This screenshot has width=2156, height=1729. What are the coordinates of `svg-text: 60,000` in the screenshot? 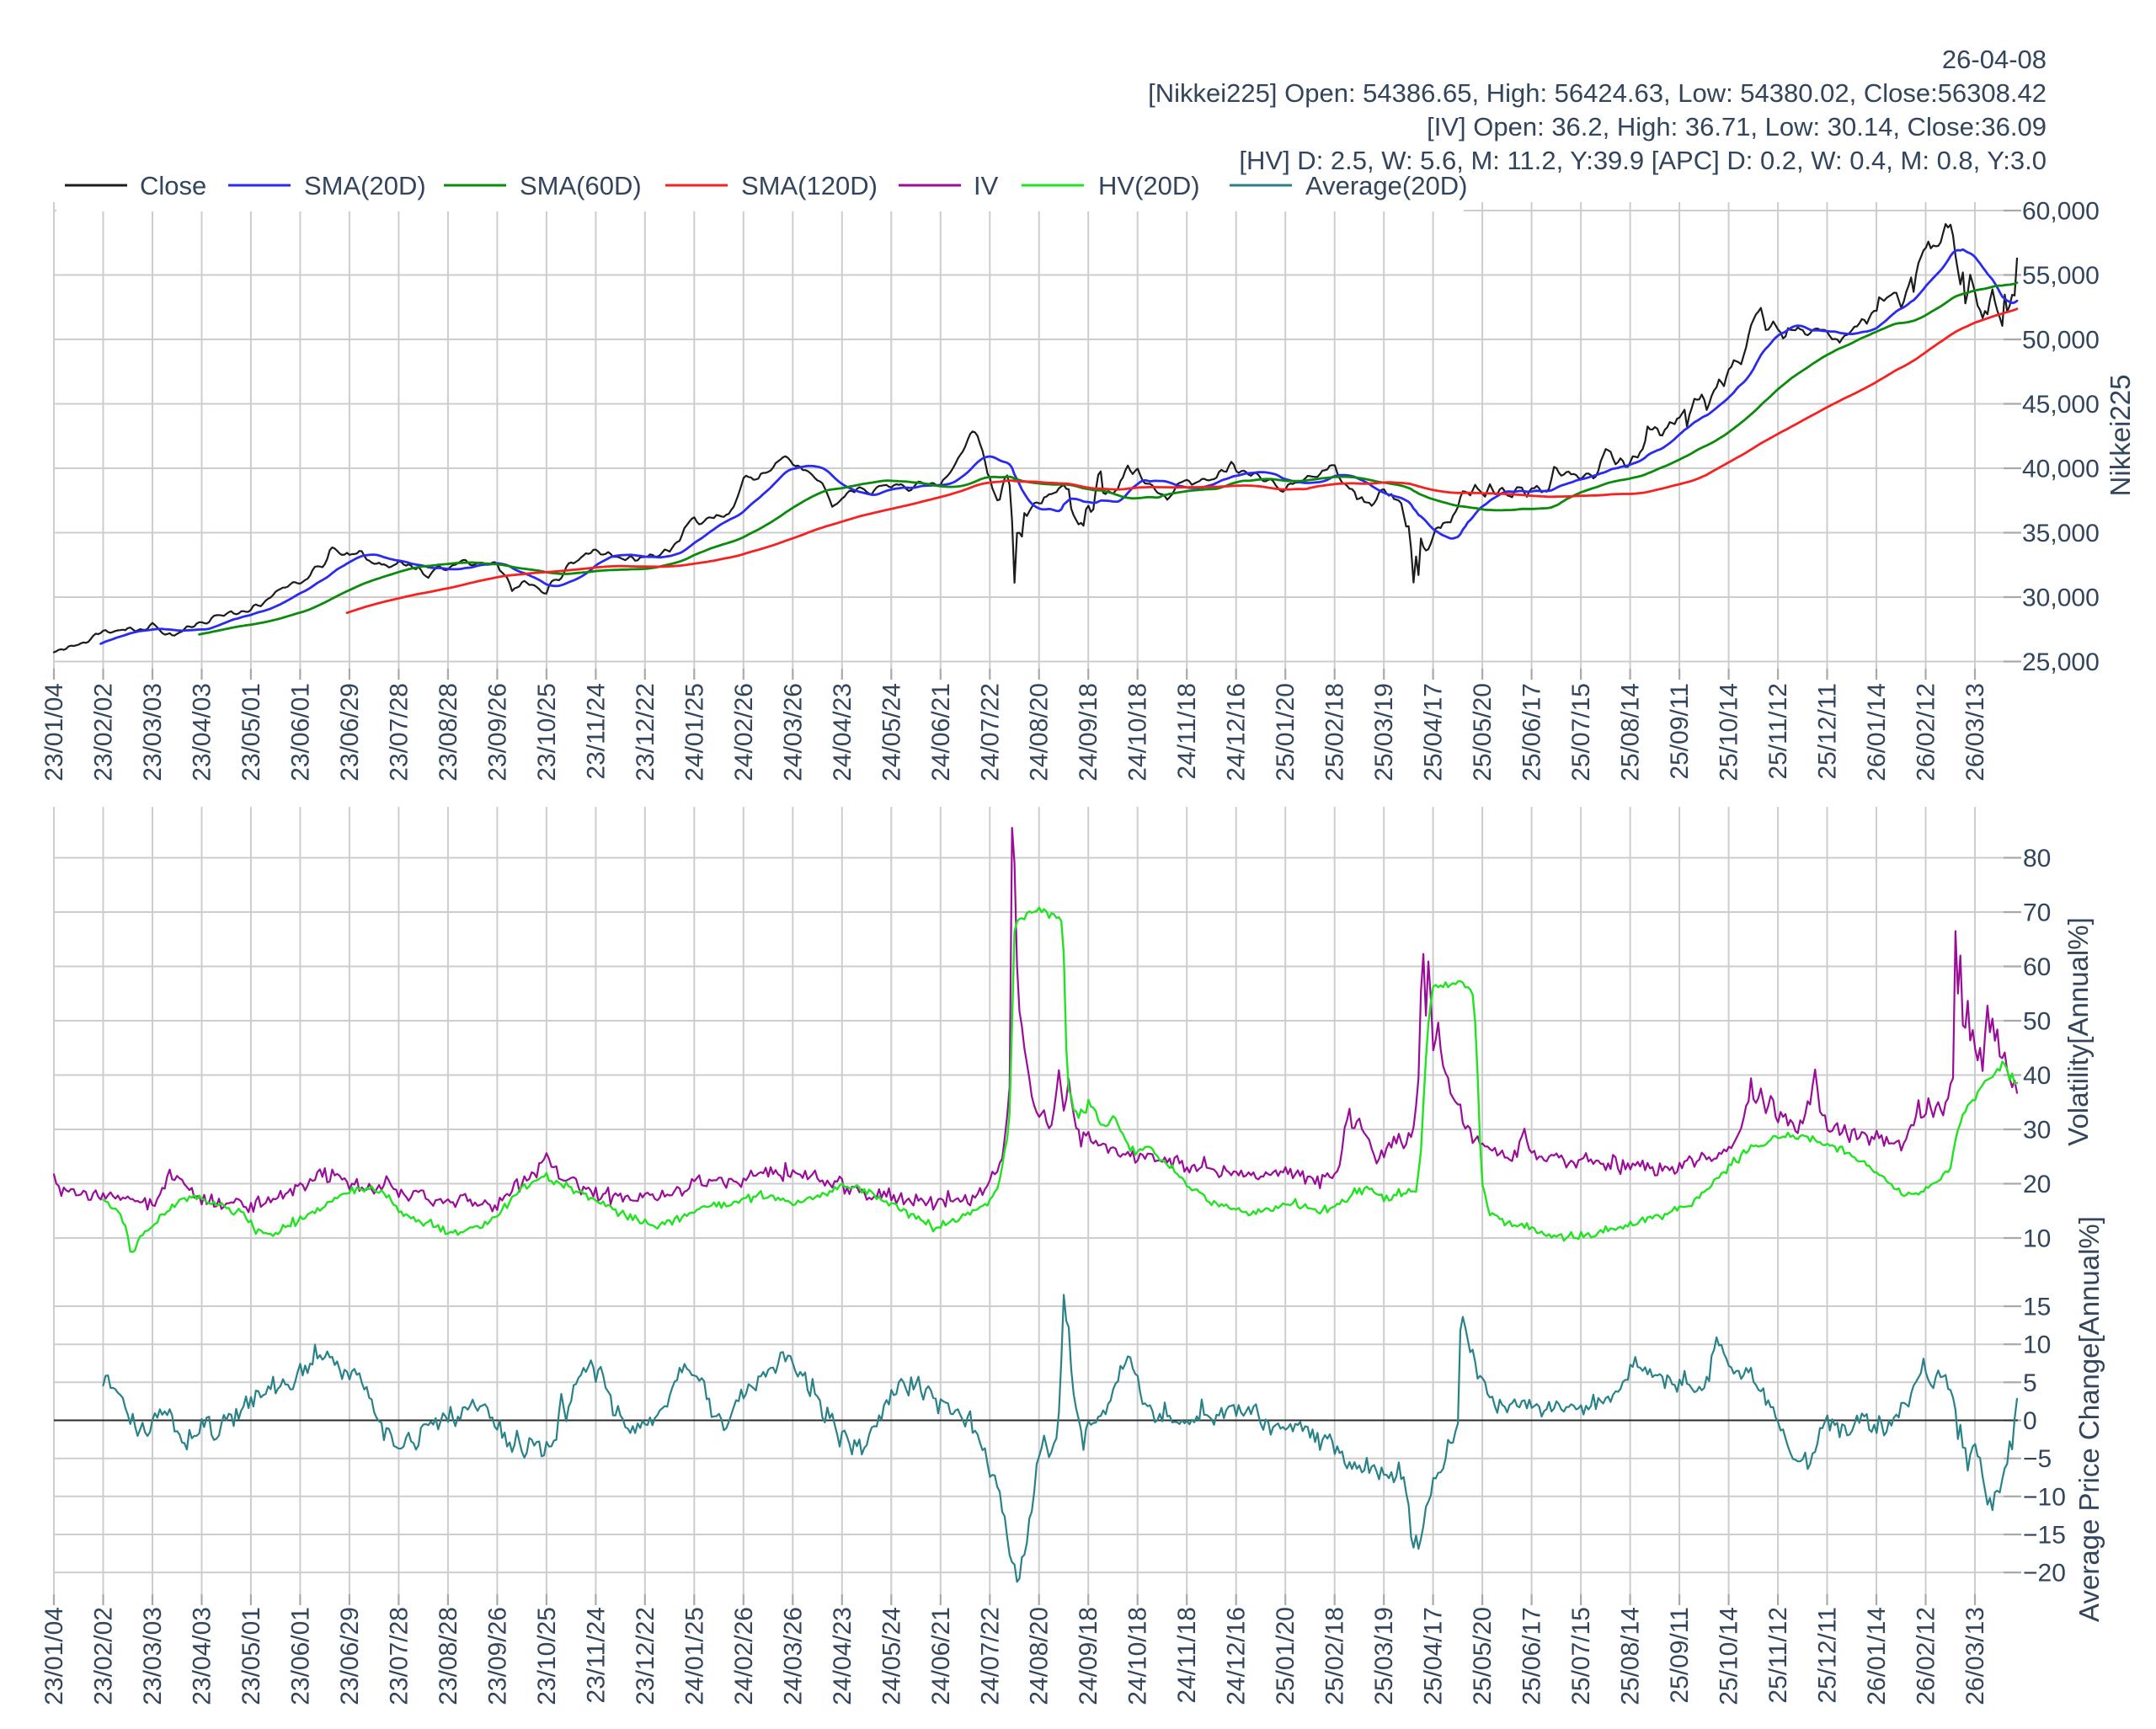 It's located at (2061, 212).